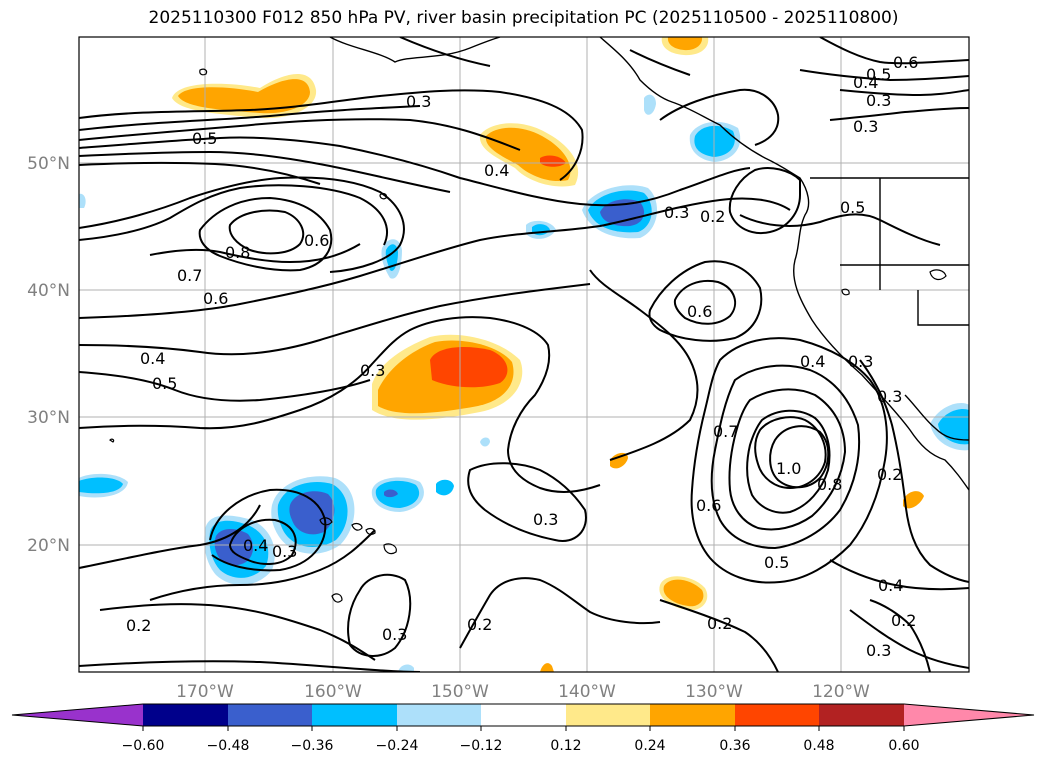 The image size is (1047, 765). Describe the element at coordinates (77, 715) in the screenshot. I see `colorbar-extend-min` at that location.